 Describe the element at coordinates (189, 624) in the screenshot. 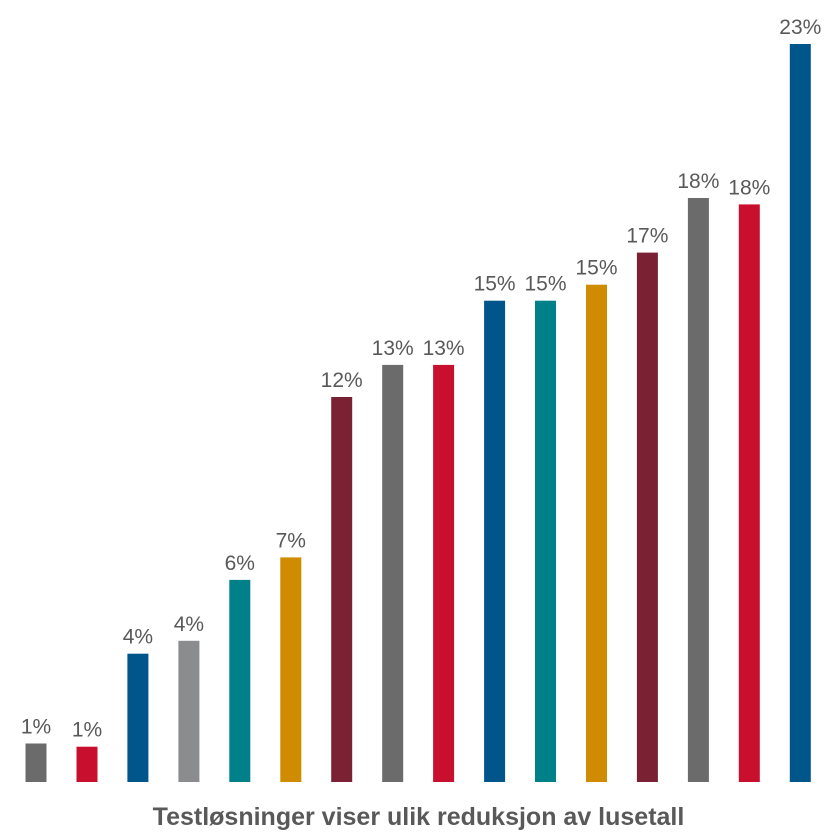

I see `value-label-4: 4%` at that location.